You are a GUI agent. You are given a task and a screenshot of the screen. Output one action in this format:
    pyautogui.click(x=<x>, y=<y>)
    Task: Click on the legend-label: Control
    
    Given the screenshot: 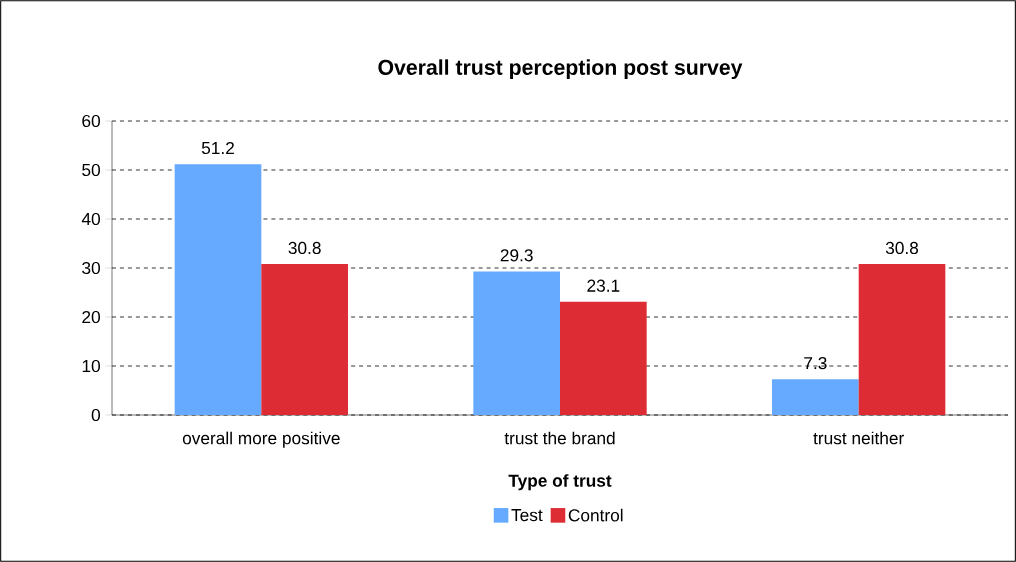 What is the action you would take?
    pyautogui.click(x=595, y=515)
    